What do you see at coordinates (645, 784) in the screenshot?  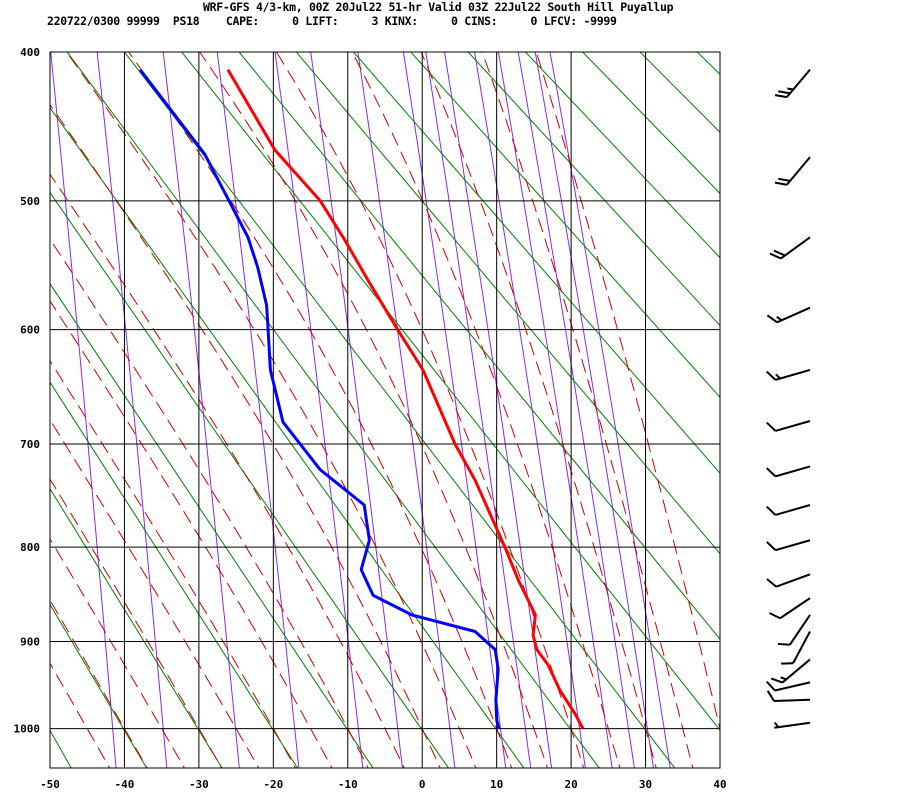 I see `x-tick-label: 30` at bounding box center [645, 784].